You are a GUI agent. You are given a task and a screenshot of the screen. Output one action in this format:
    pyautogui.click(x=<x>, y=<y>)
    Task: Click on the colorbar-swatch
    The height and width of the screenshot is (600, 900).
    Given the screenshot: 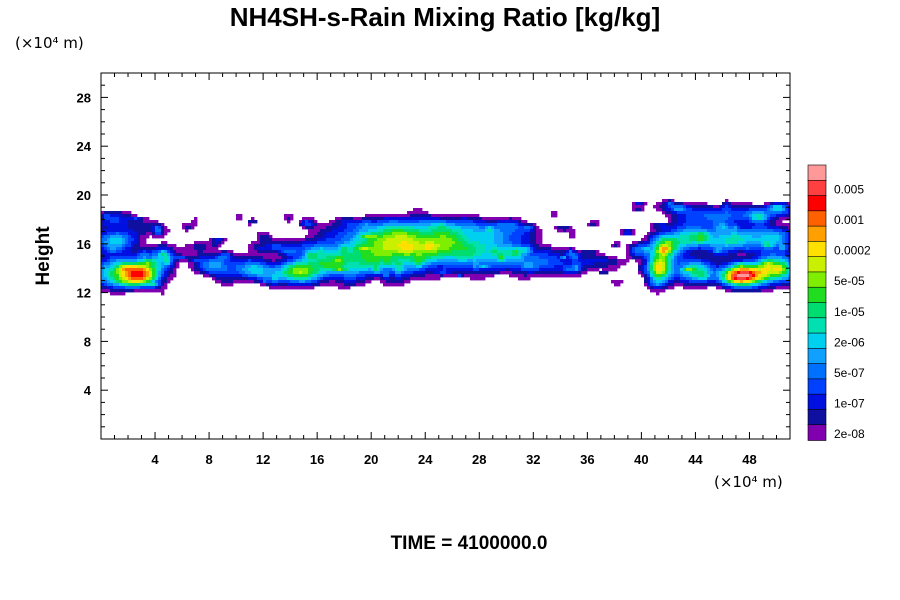 What is the action you would take?
    pyautogui.click(x=817, y=371)
    